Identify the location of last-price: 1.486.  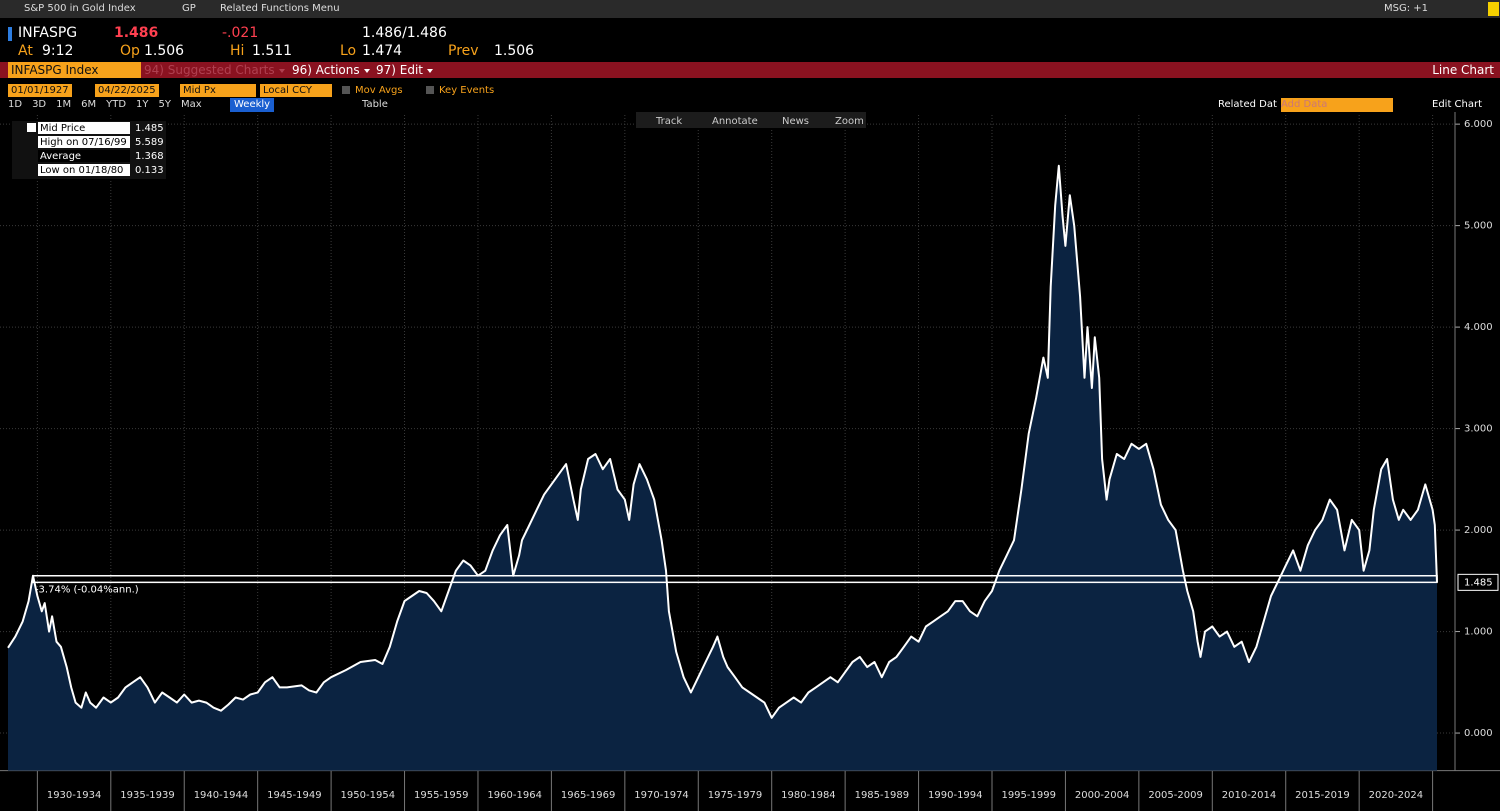
(136, 33).